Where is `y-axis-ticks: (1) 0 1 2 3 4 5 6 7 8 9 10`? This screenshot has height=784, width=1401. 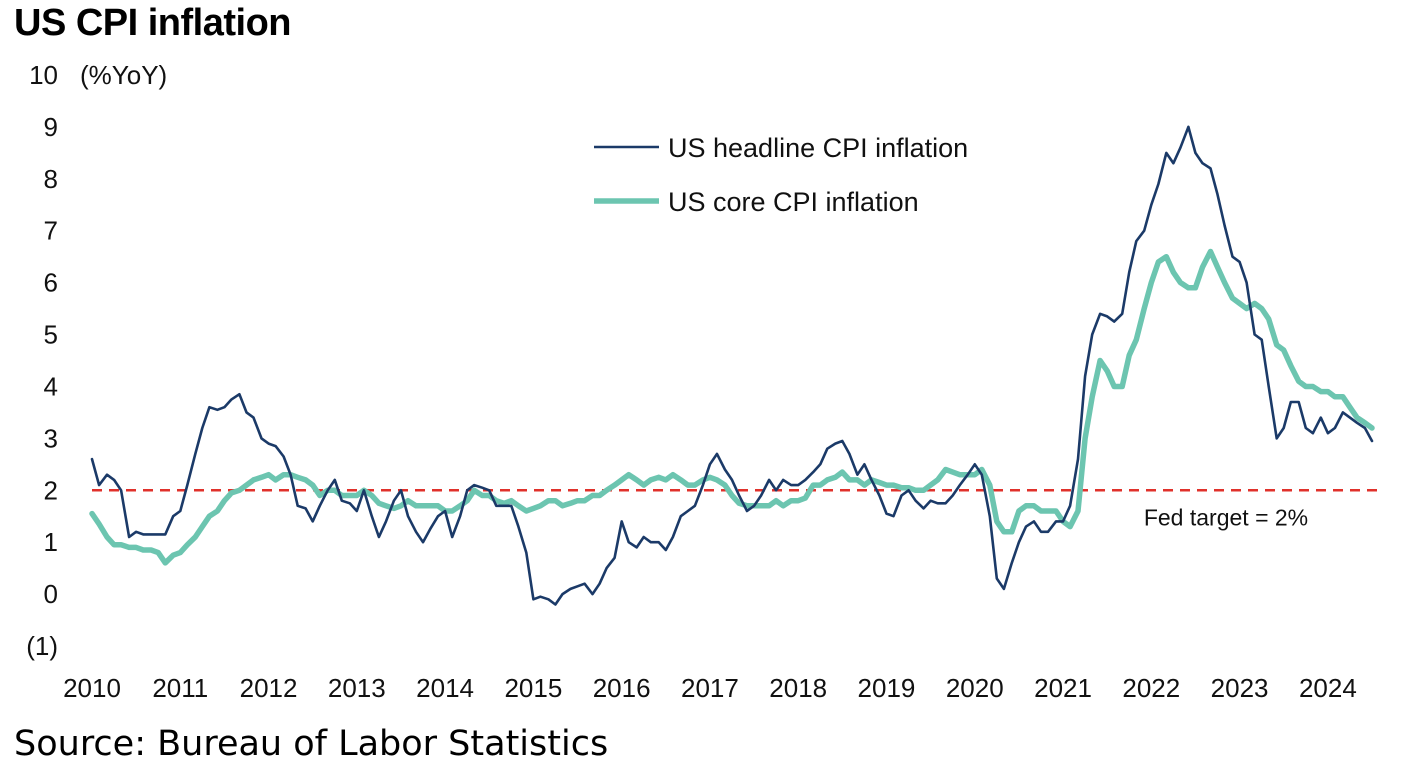
y-axis-ticks: (1) 0 1 2 3 4 5 6 7 8 9 10 is located at coordinates (42, 360).